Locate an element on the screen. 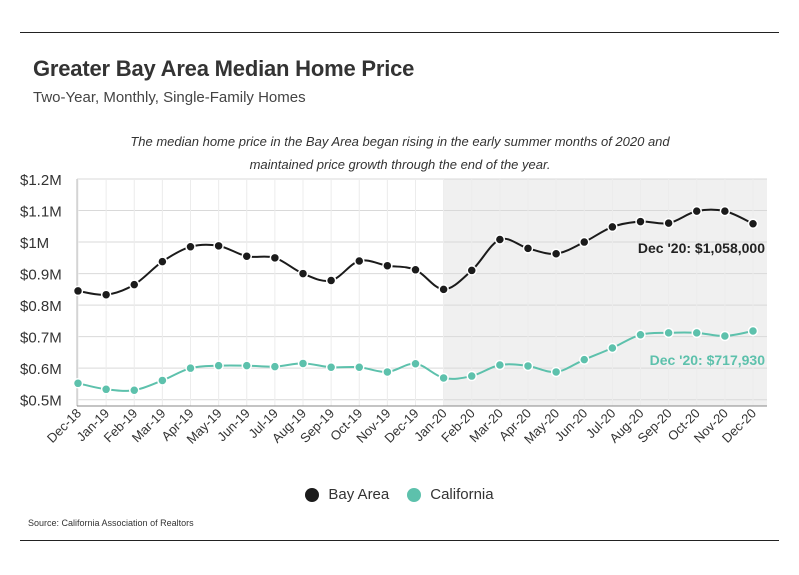 Image resolution: width=799 pixels, height=575 pixels. end-label-california: Dec '20: $717,930 is located at coordinates (708, 360).